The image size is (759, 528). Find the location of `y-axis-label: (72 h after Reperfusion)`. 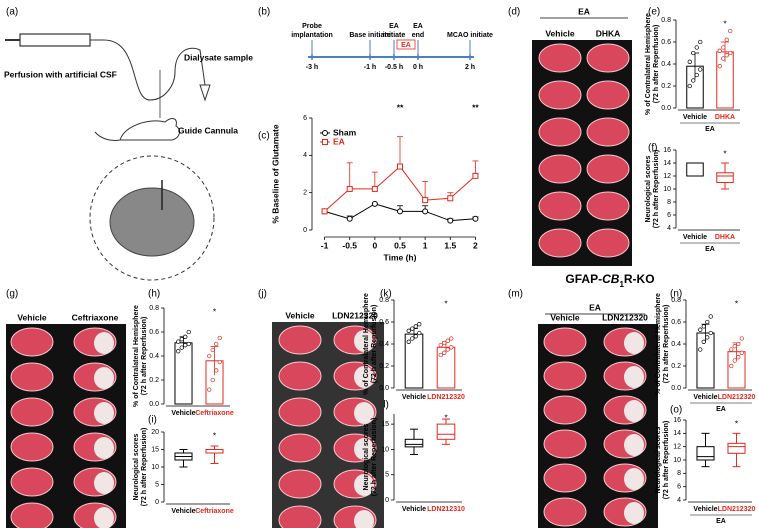

y-axis-label: (72 h after Reperfusion) is located at coordinates (656, 189).